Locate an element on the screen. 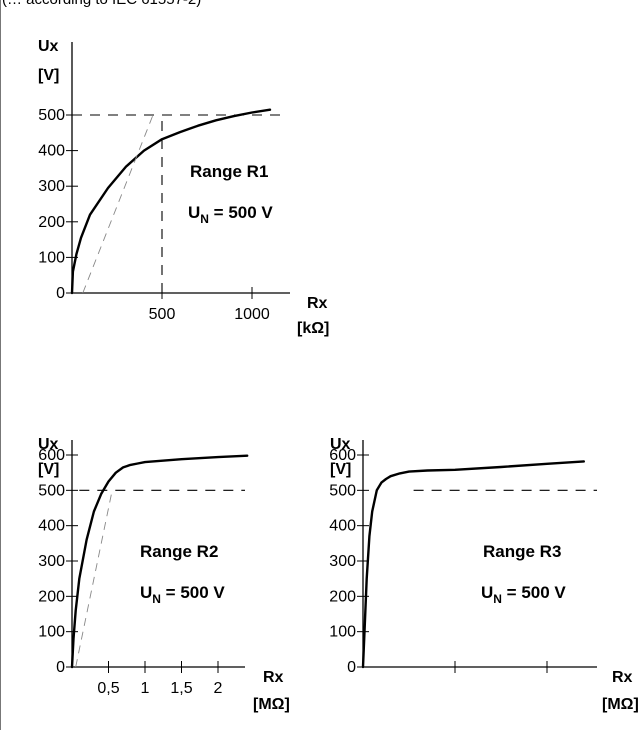  x-tick-label: 2 is located at coordinates (218, 688).